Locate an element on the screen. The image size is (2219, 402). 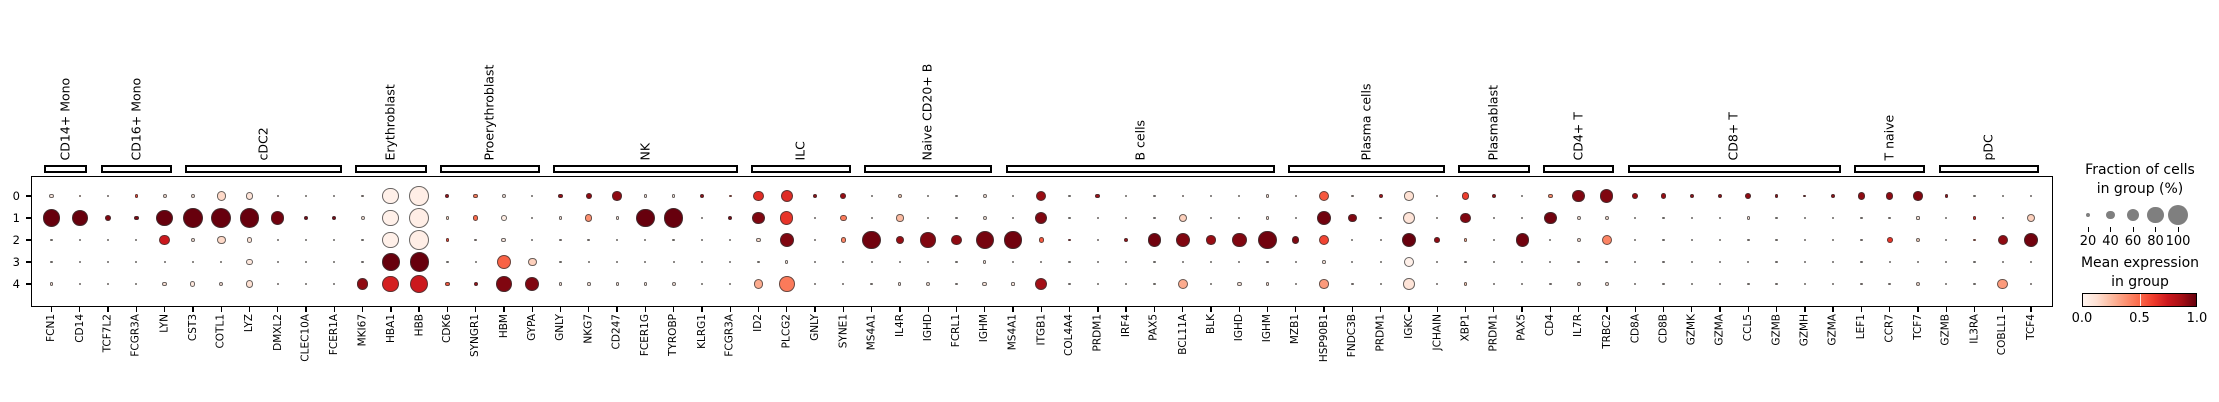
gene-label: FCRL1 is located at coordinates (956, 331).